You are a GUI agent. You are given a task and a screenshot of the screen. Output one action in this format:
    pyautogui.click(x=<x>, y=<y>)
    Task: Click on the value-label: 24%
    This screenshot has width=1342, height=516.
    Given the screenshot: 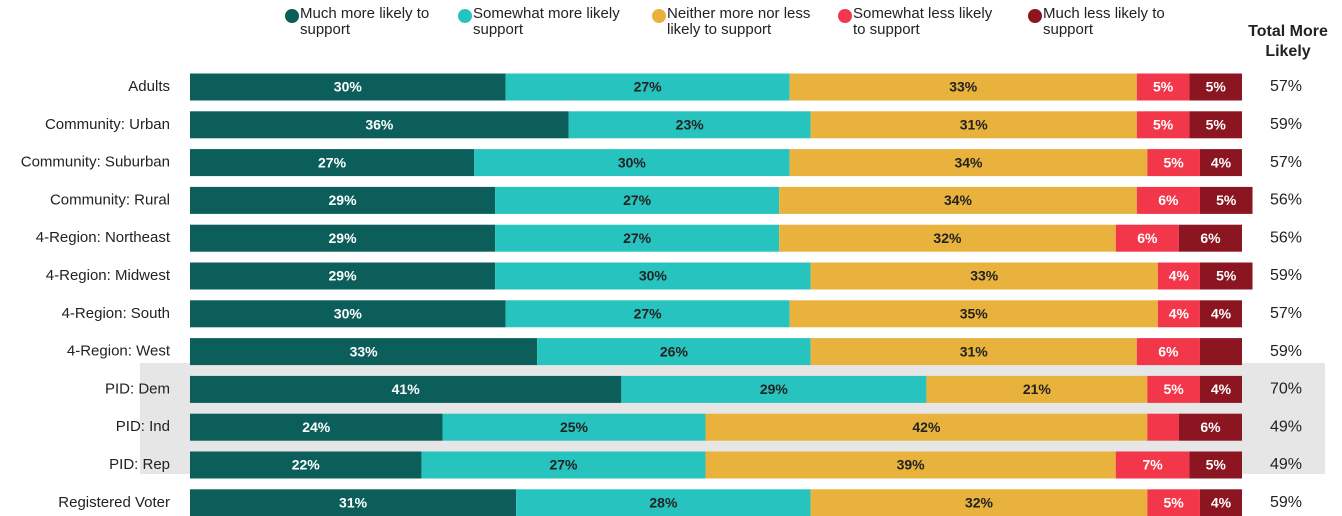 What is the action you would take?
    pyautogui.click(x=316, y=427)
    